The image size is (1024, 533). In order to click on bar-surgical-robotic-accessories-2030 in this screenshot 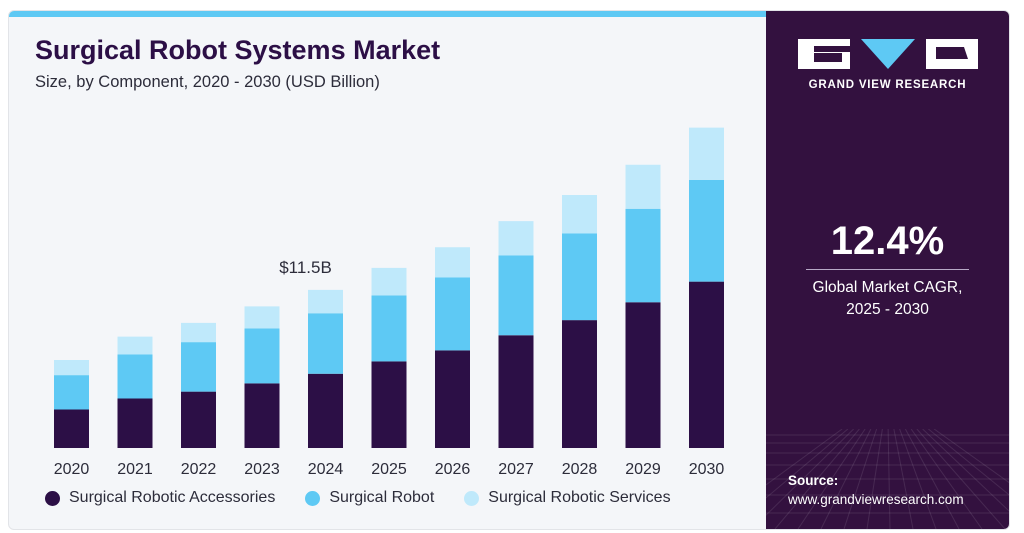, I will do `click(706, 364)`.